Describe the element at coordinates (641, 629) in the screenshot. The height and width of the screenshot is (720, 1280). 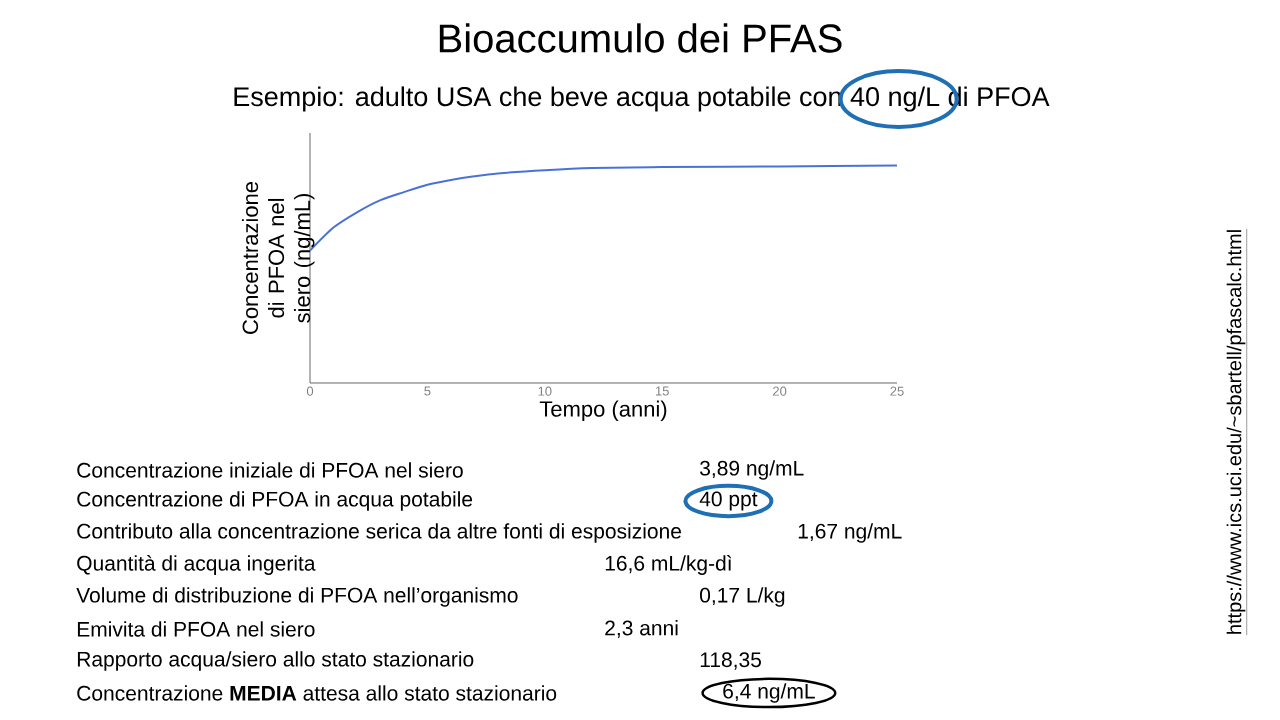
I see `text: 2,3 anni` at that location.